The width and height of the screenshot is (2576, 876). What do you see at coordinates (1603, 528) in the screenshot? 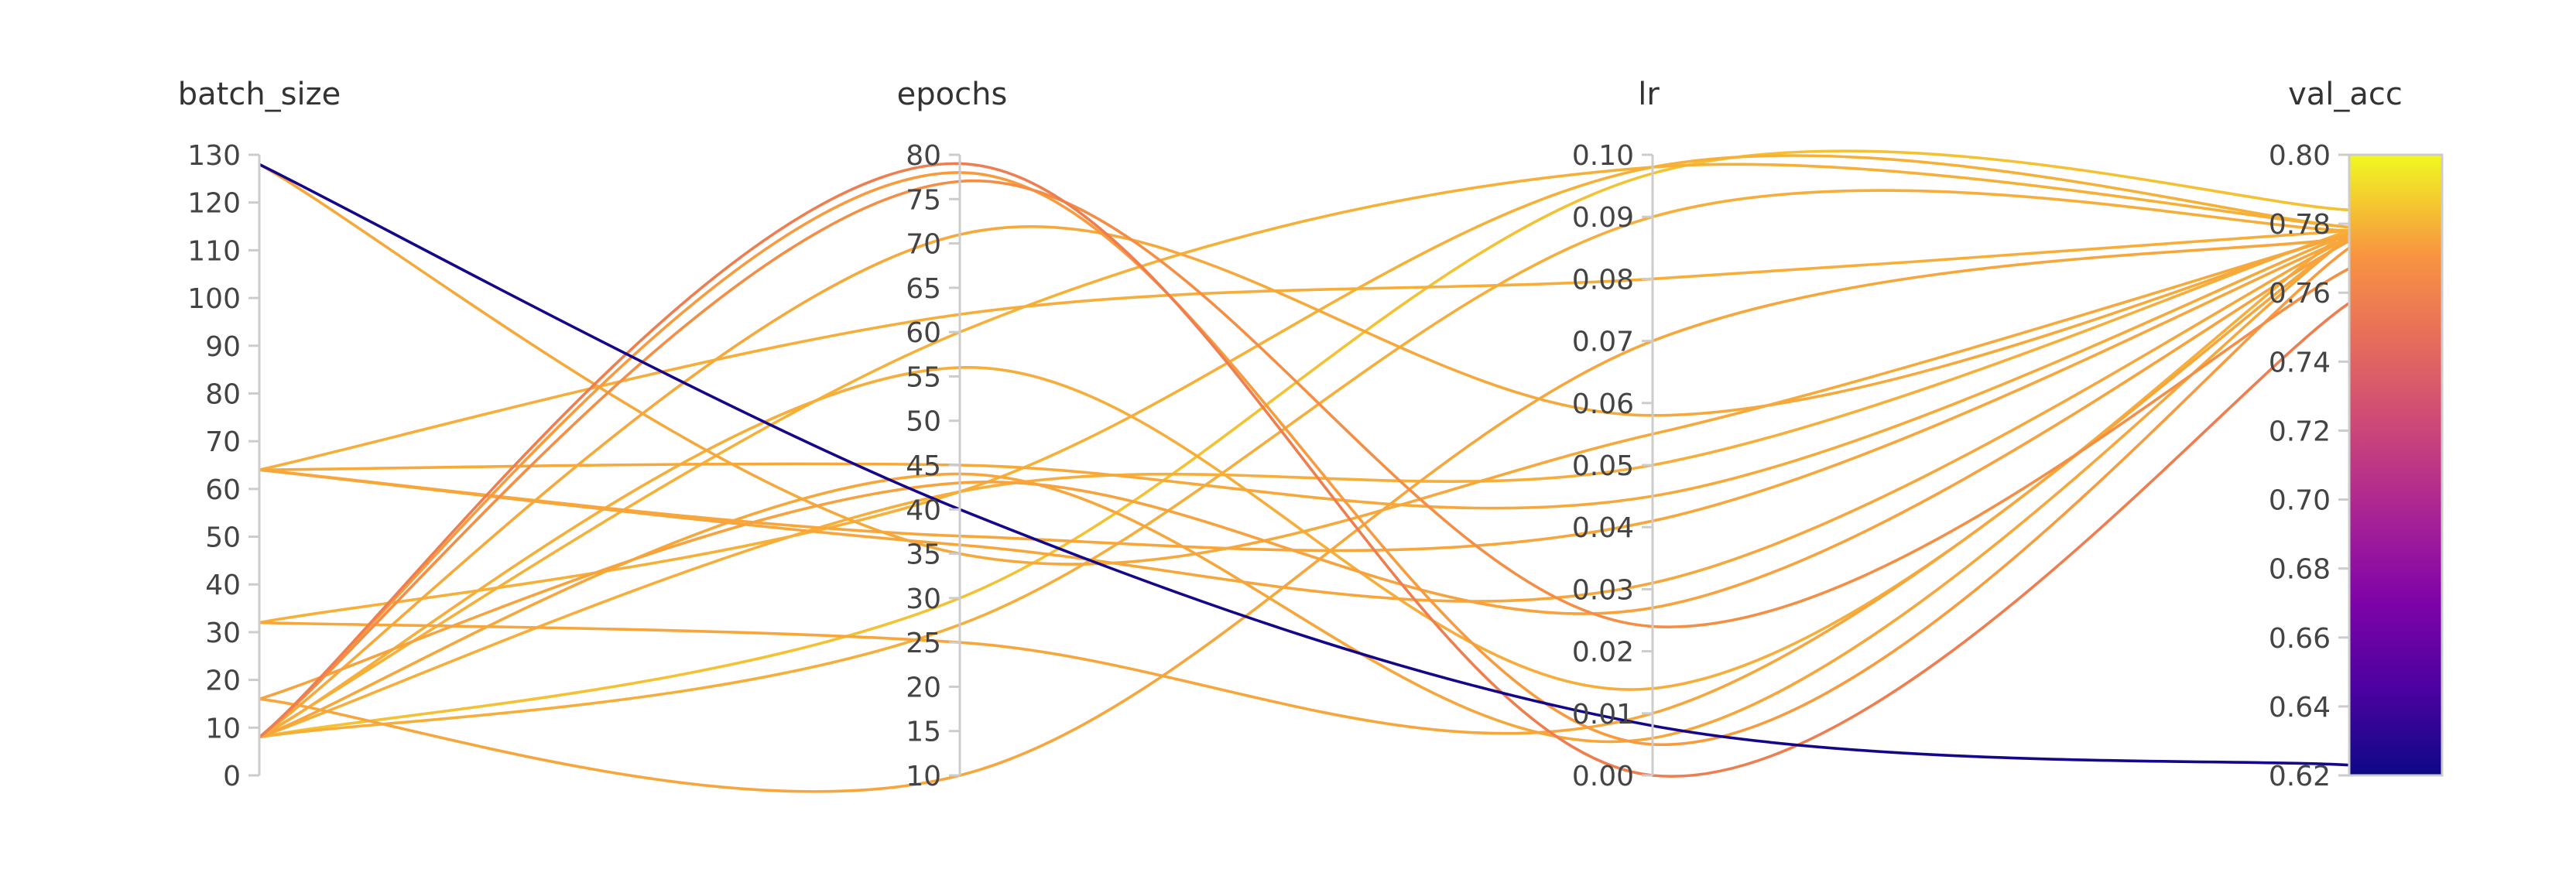
I see `tick-label: 0.04` at bounding box center [1603, 528].